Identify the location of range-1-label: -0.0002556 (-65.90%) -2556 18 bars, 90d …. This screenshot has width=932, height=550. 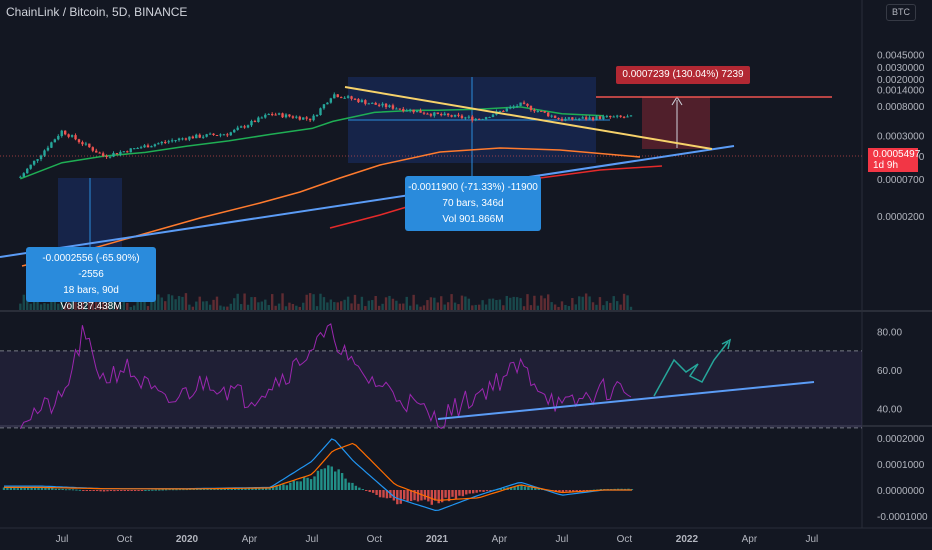
(91, 279).